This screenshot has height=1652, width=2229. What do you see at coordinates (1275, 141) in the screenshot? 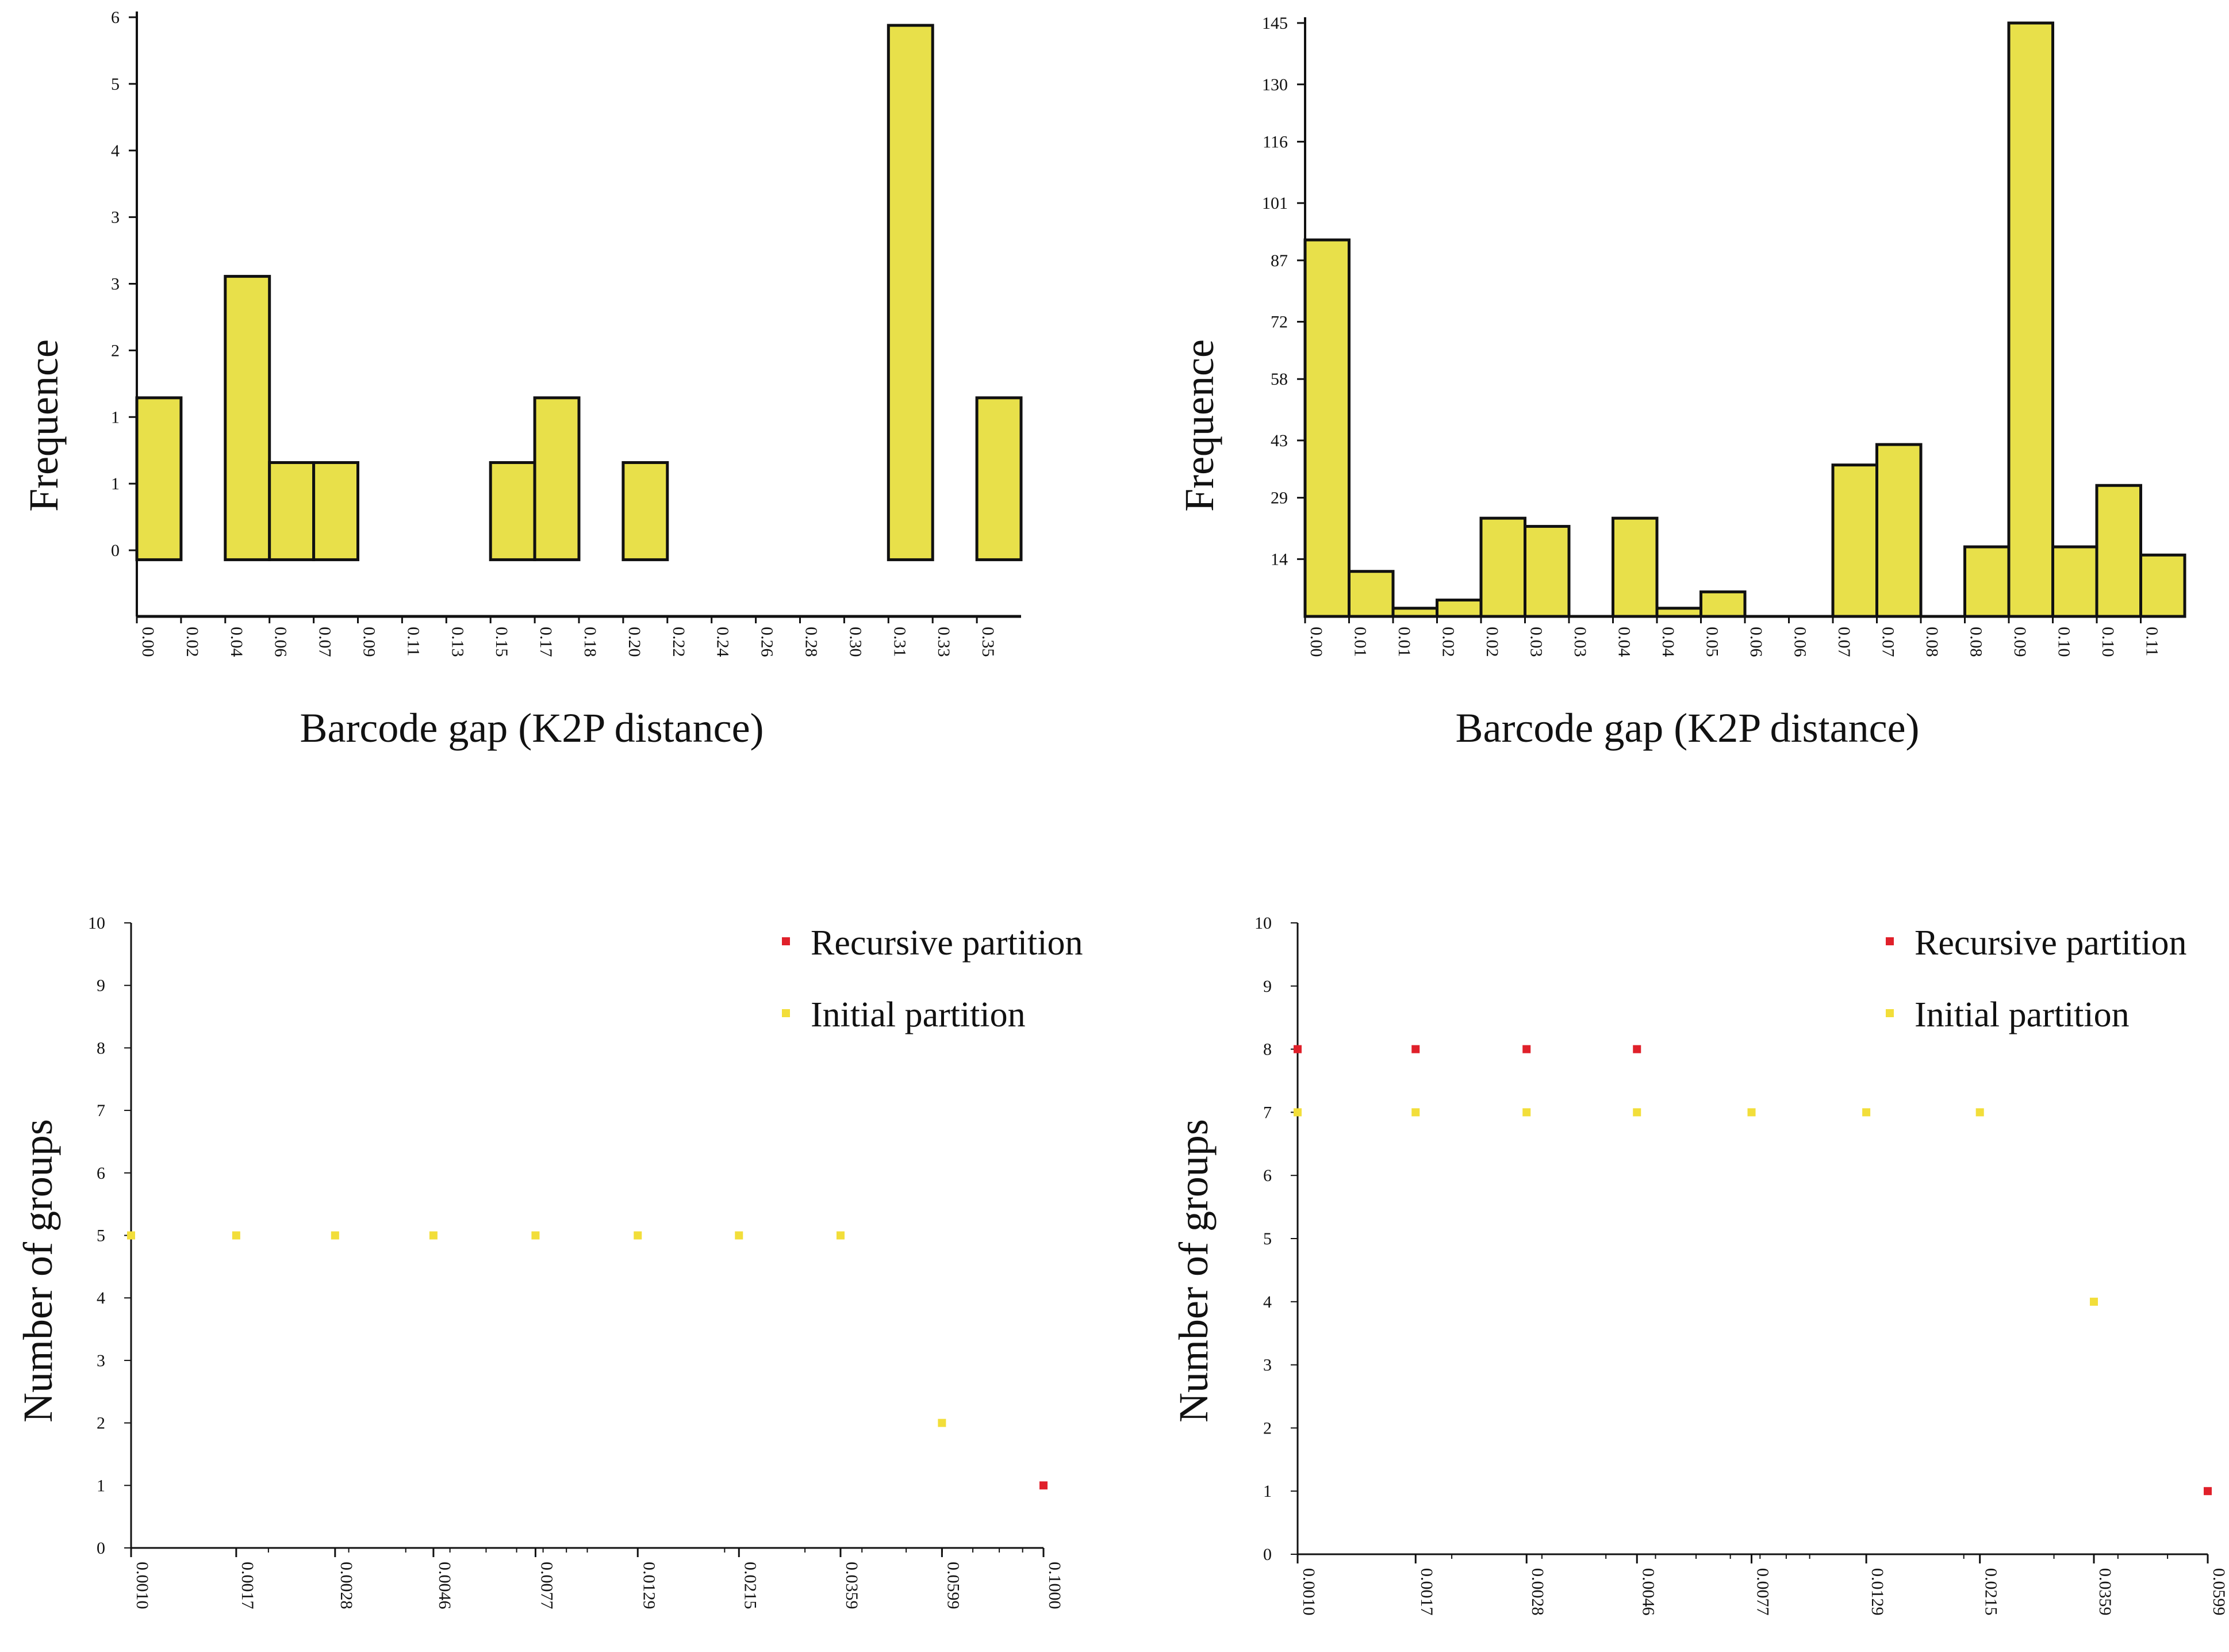
I see `y-tick-label: 116` at bounding box center [1275, 141].